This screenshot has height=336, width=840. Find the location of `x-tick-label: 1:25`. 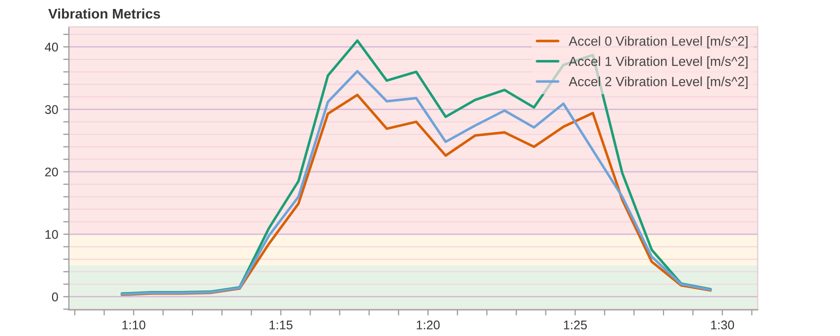

x-tick-label: 1:25 is located at coordinates (575, 325).